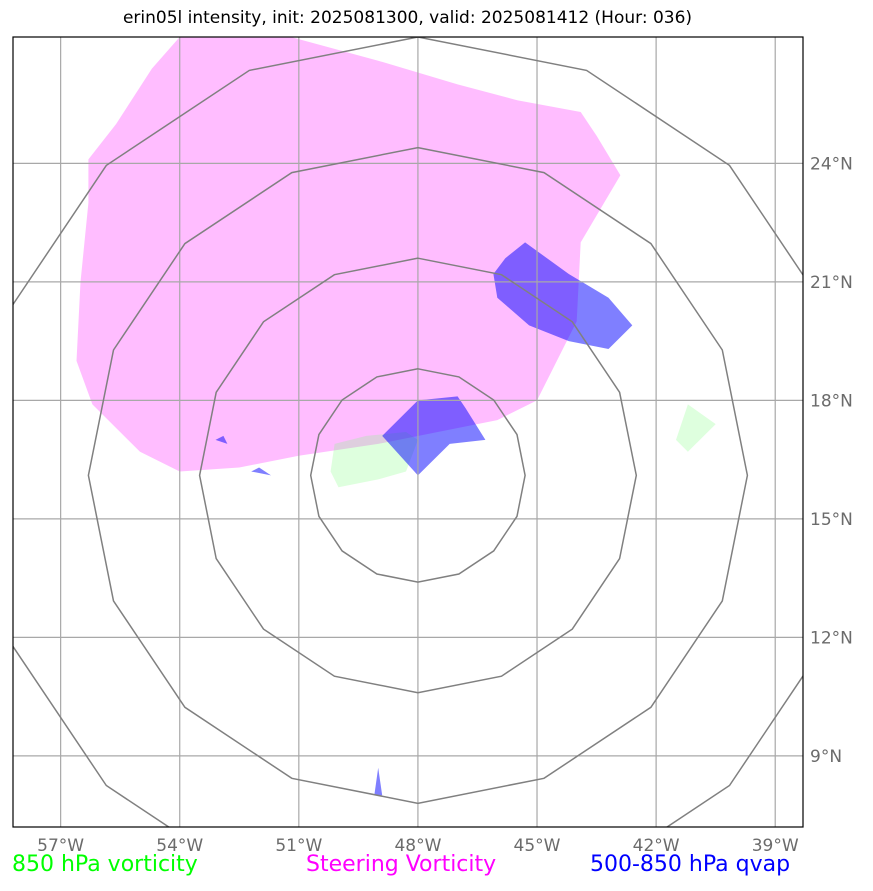 This screenshot has width=873, height=891. What do you see at coordinates (179, 846) in the screenshot?
I see `longitude-tick-label: 54°W` at bounding box center [179, 846].